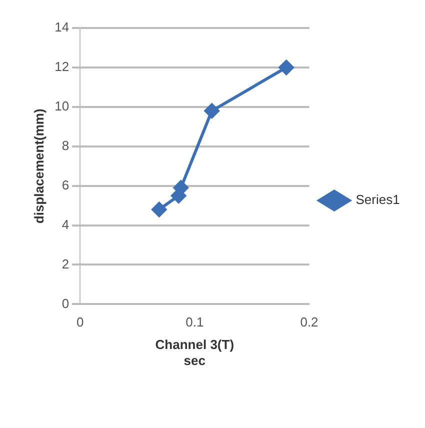 The height and width of the screenshot is (428, 425). What do you see at coordinates (62, 106) in the screenshot?
I see `y-tick-label: 10` at bounding box center [62, 106].